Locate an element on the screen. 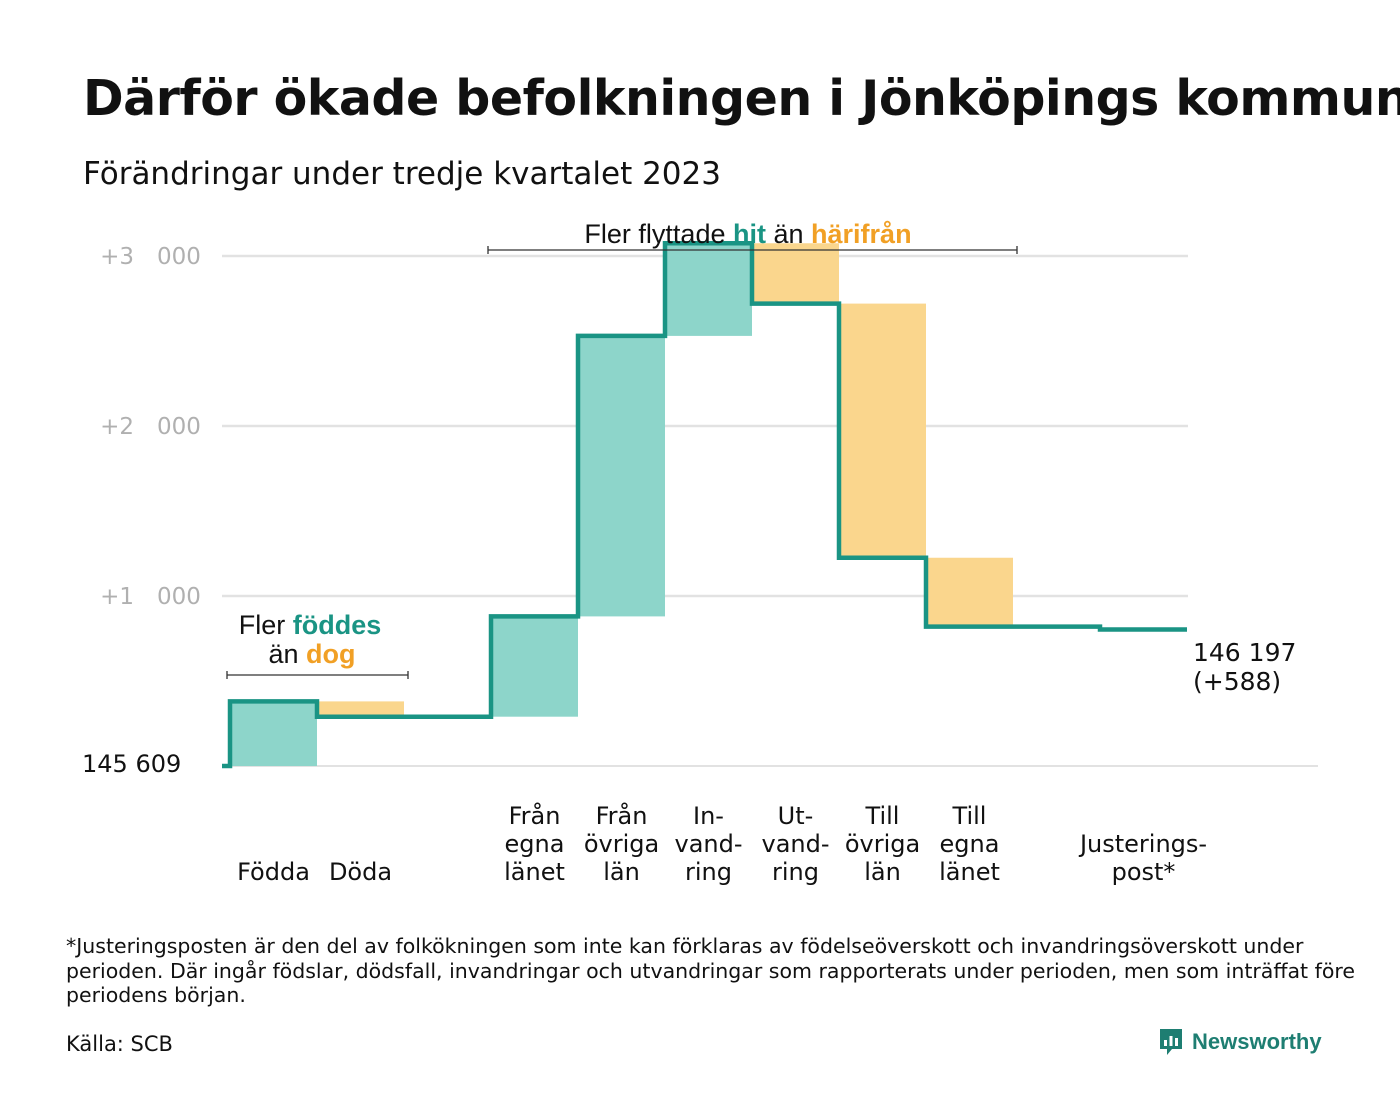 The image size is (1400, 1120). y-axis-ticks: +1 000 +2 000 +3 000 is located at coordinates (150, 427).